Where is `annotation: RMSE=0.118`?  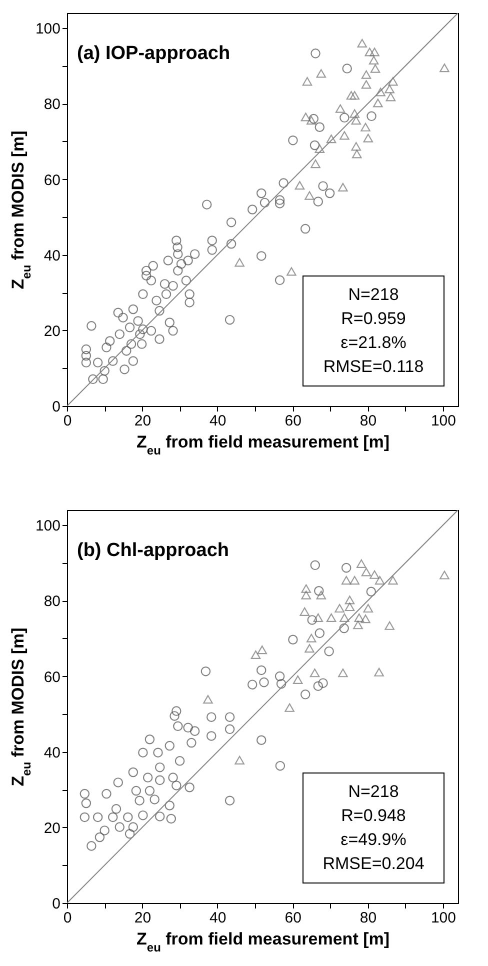 annotation: RMSE=0.118 is located at coordinates (373, 366).